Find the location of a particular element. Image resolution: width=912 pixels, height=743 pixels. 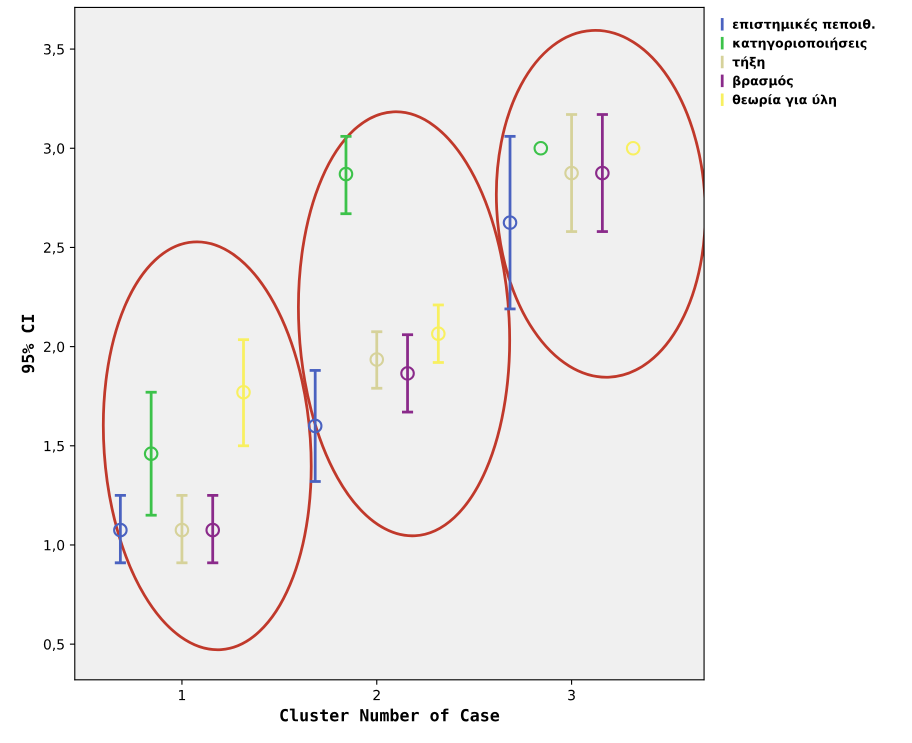

legend-label: κατηγοριοποιήσεις is located at coordinates (799, 44).